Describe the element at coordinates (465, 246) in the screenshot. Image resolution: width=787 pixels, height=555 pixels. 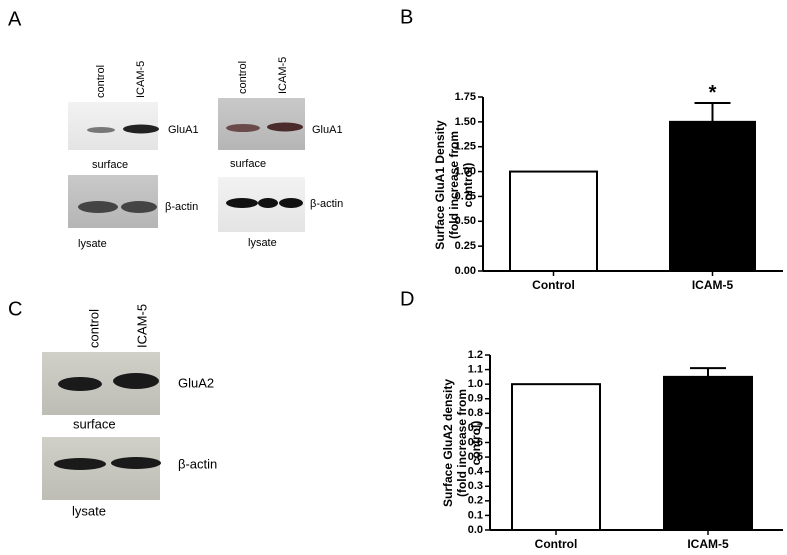
I see `y-tick-label: 0.25` at that location.